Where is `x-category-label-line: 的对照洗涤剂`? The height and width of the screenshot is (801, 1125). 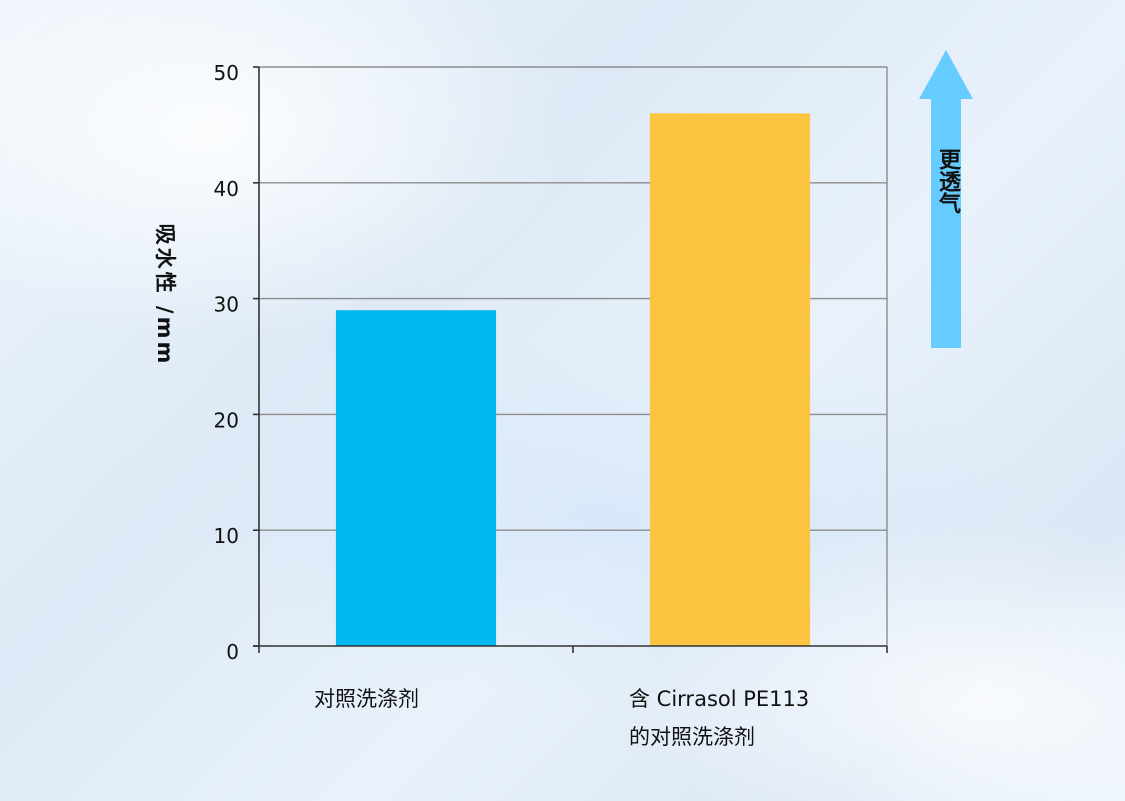
x-category-label-line: 的对照洗涤剂 is located at coordinates (692, 737).